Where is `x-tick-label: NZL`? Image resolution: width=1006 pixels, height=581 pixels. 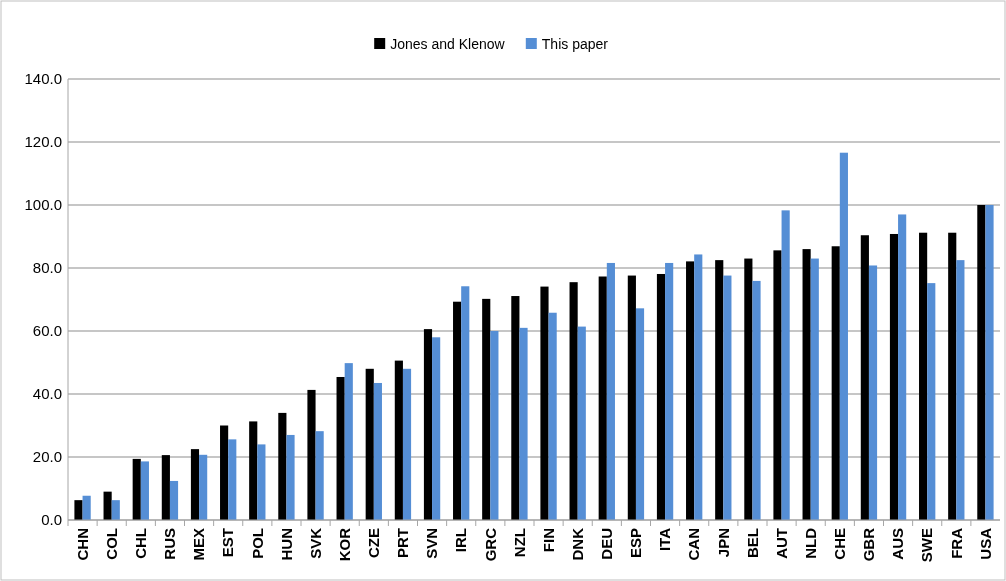 x-tick-label: NZL is located at coordinates (519, 543).